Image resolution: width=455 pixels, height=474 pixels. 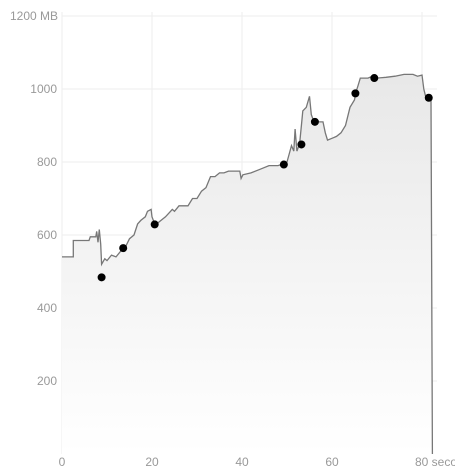 I want to click on y-tick-label: 600, so click(x=47, y=235).